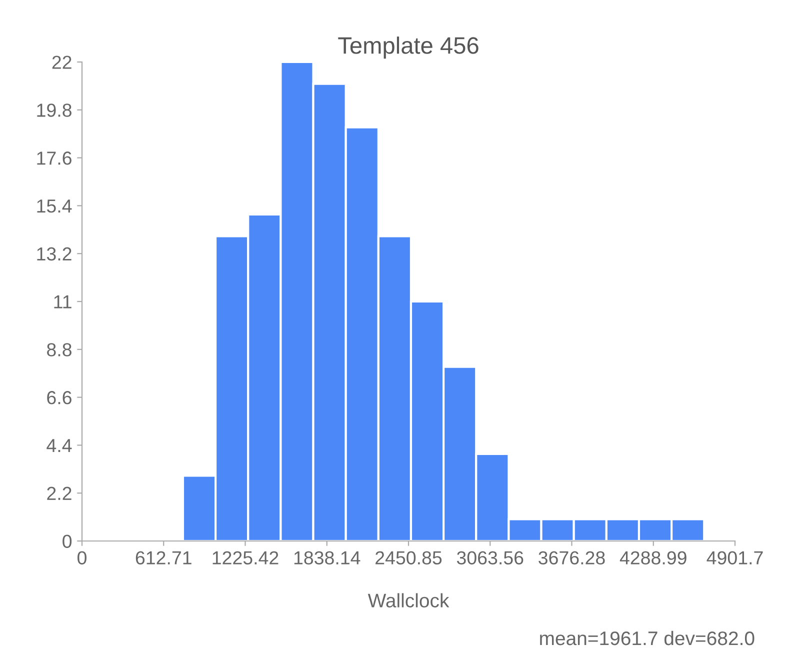 Image resolution: width=786 pixels, height=657 pixels. I want to click on x-axis-title: Wallclock, so click(409, 600).